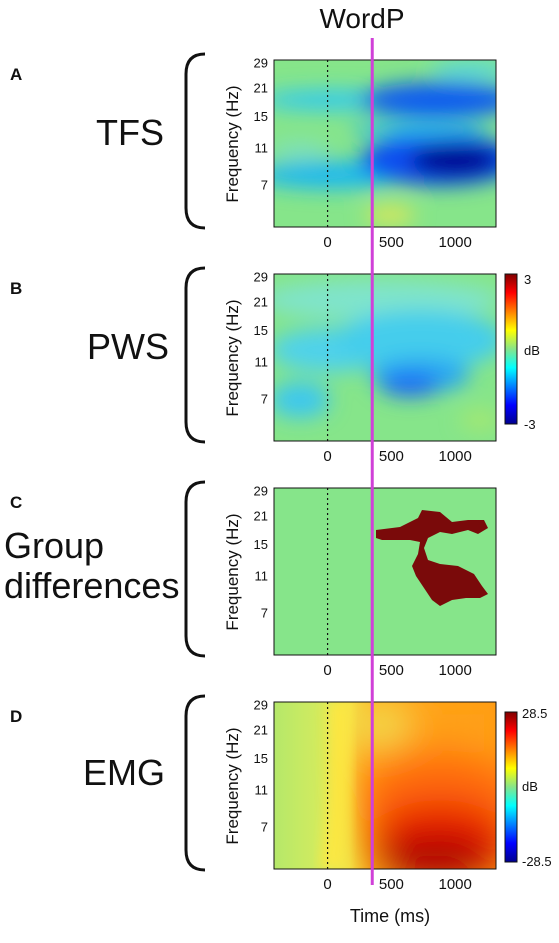 The image size is (559, 943). Describe the element at coordinates (195, 355) in the screenshot. I see `brace-b` at that location.